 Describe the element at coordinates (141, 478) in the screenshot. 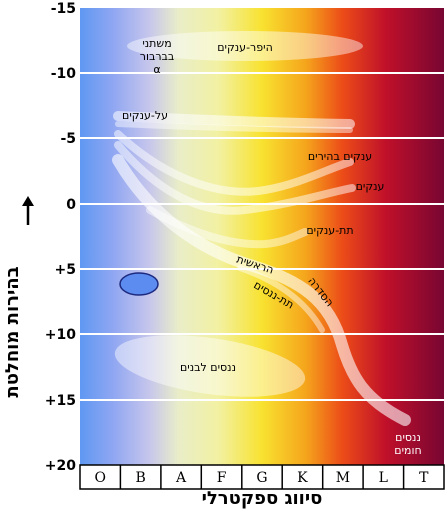

I see `x-tick-label: B` at that location.